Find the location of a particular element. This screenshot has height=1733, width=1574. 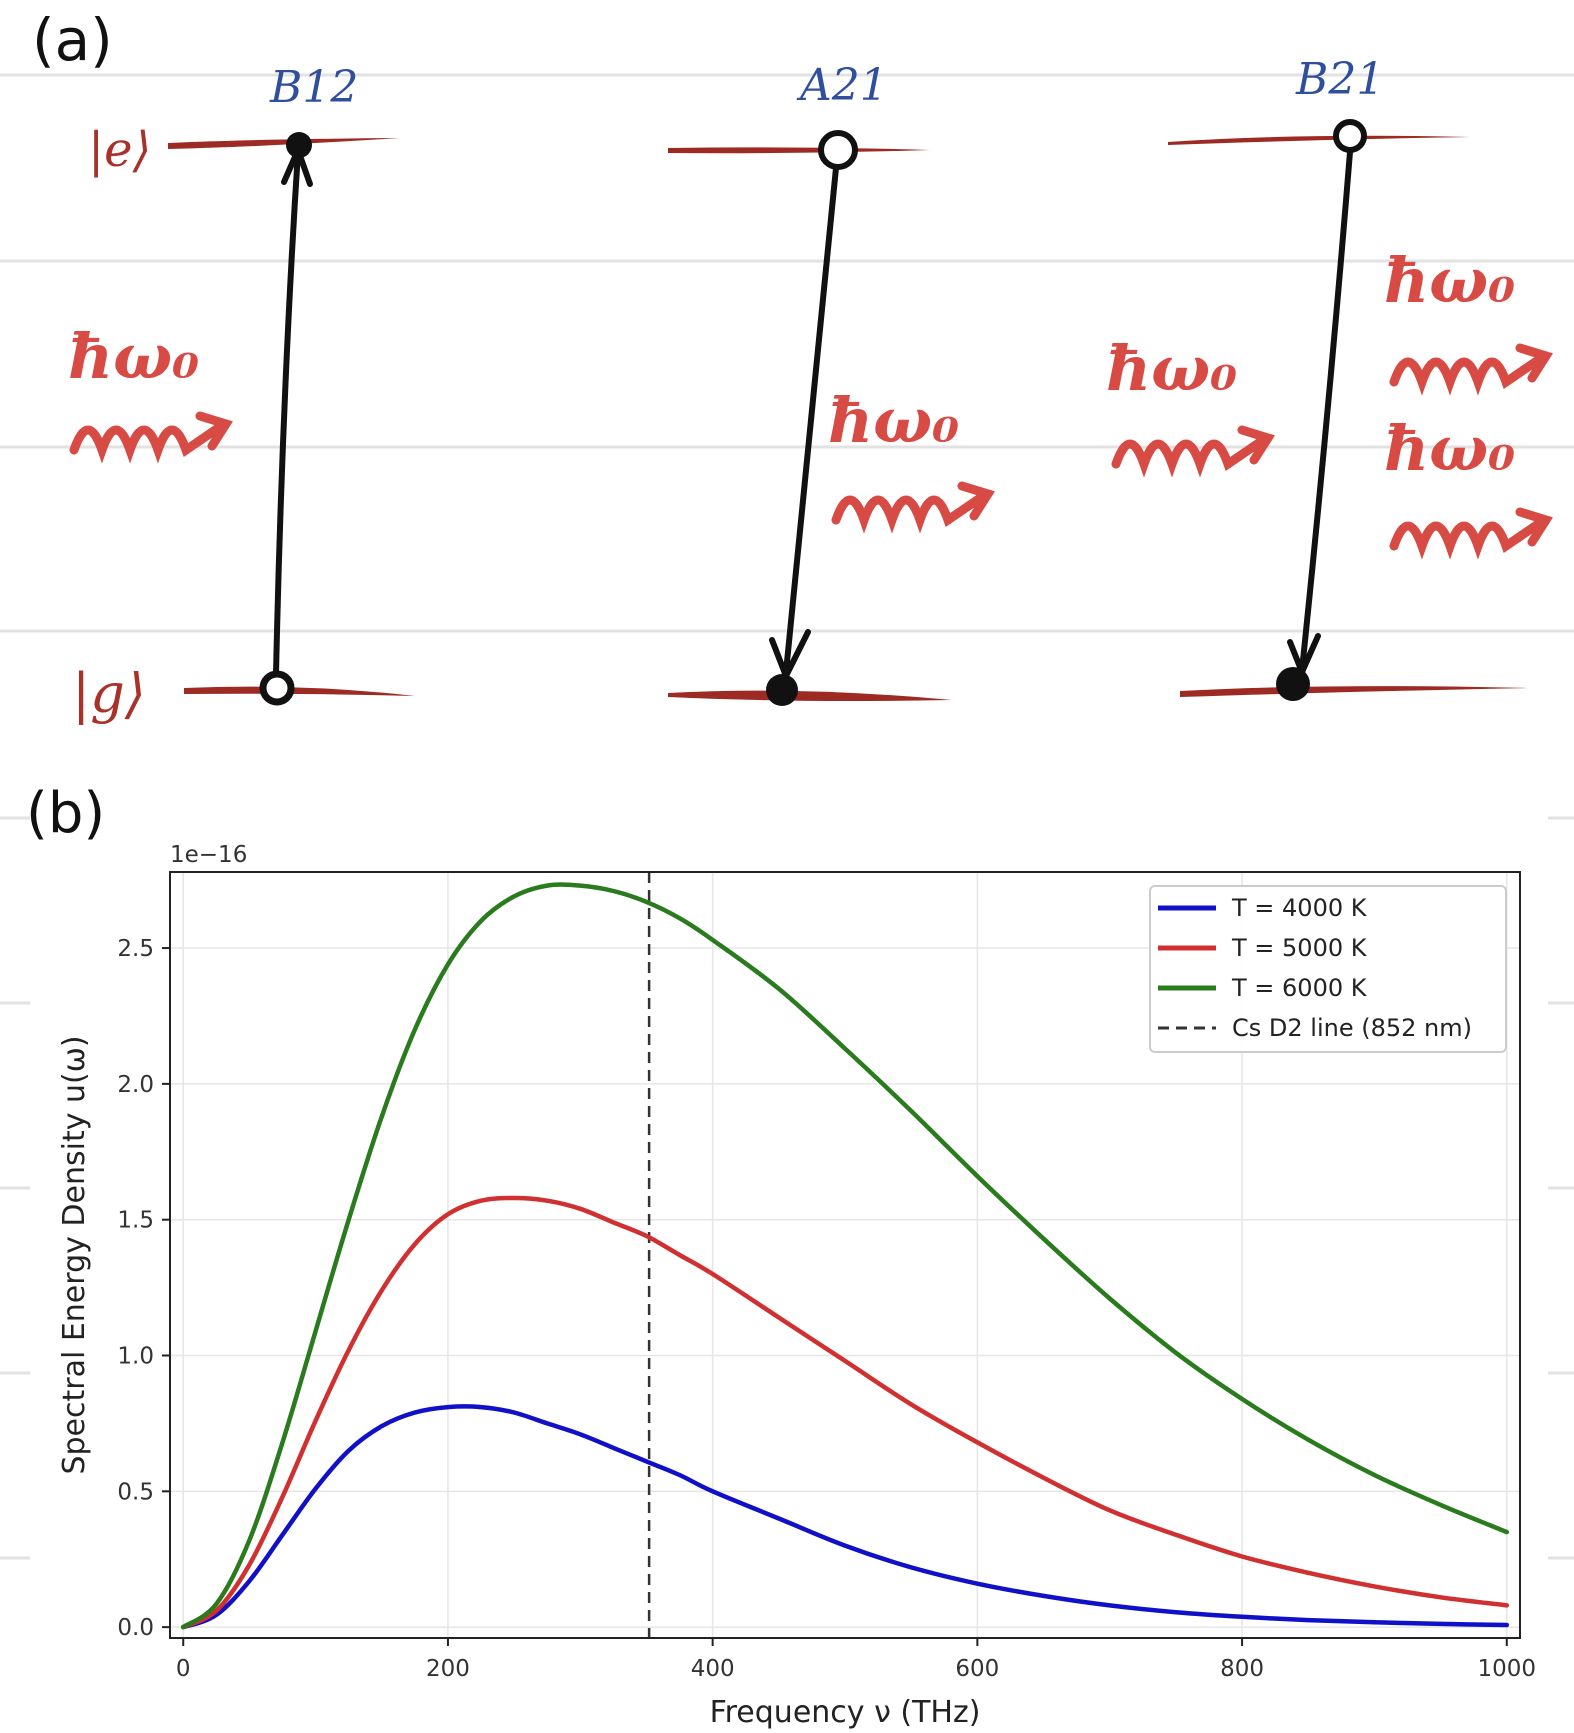

excited-state-label: |e⟩ is located at coordinates (119, 150).